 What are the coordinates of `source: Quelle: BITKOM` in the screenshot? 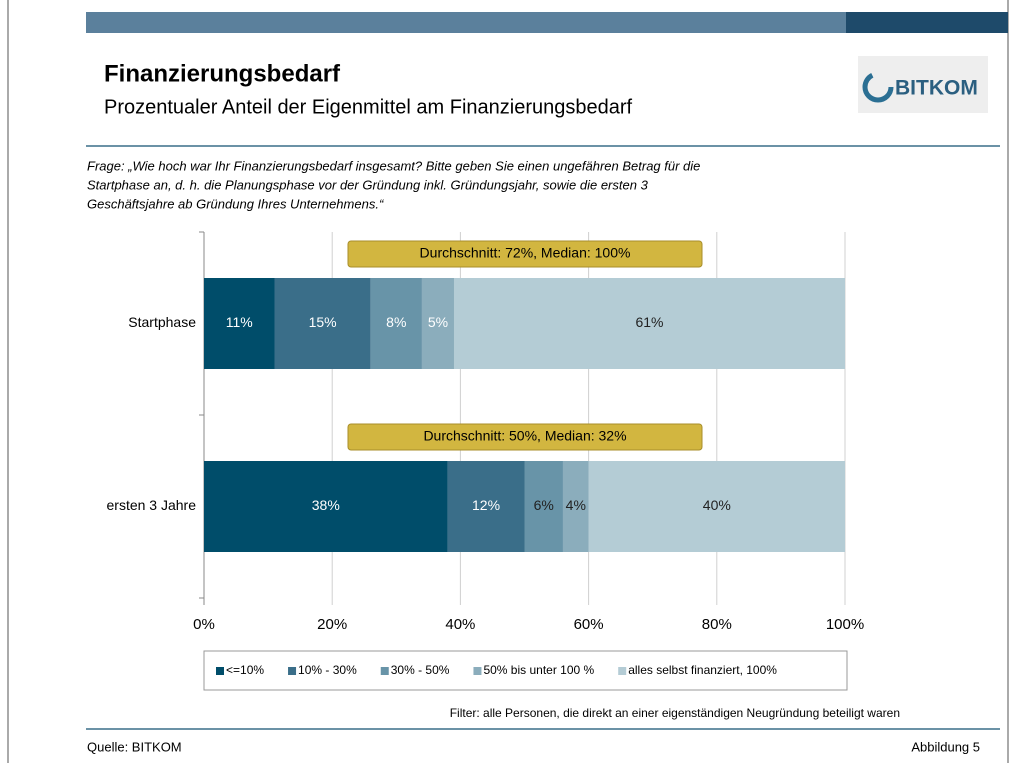 It's located at (134, 746).